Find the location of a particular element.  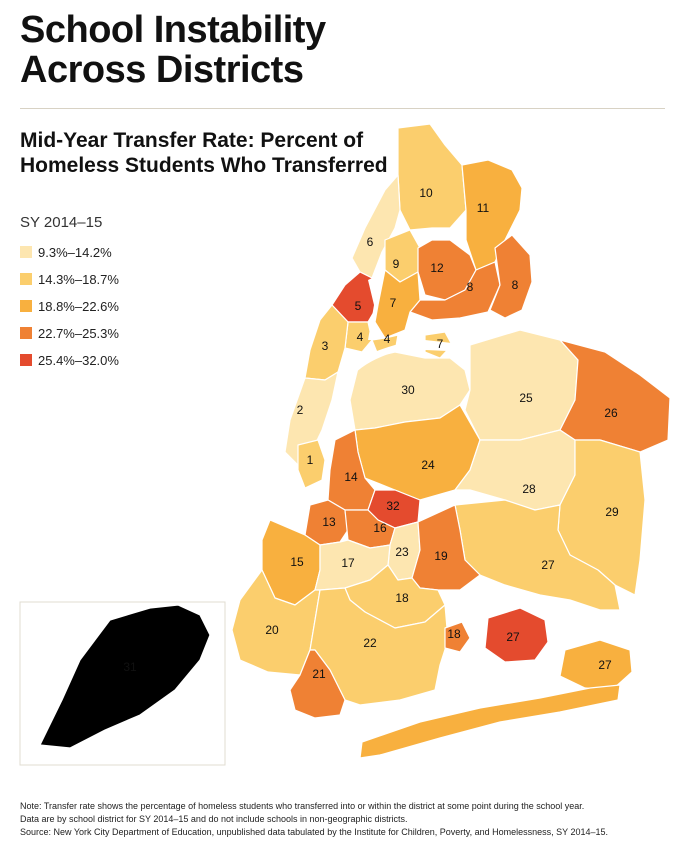

legend-label: 14.3%–18.7% is located at coordinates (78, 279).